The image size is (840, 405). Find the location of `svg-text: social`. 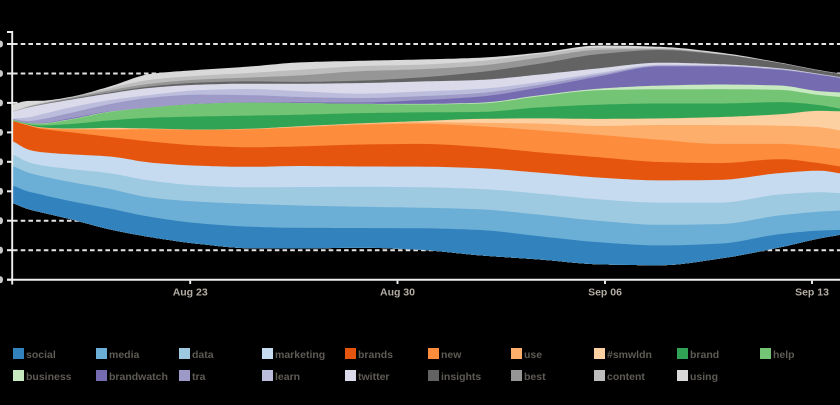

svg-text: social is located at coordinates (41, 355).